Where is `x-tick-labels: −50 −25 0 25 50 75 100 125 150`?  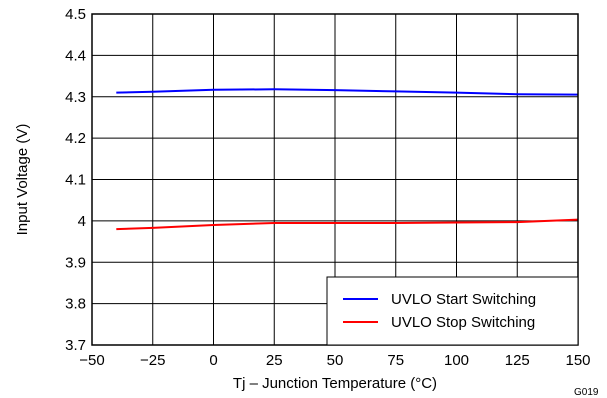 x-tick-labels: −50 −25 0 25 50 75 100 125 150 is located at coordinates (334, 360).